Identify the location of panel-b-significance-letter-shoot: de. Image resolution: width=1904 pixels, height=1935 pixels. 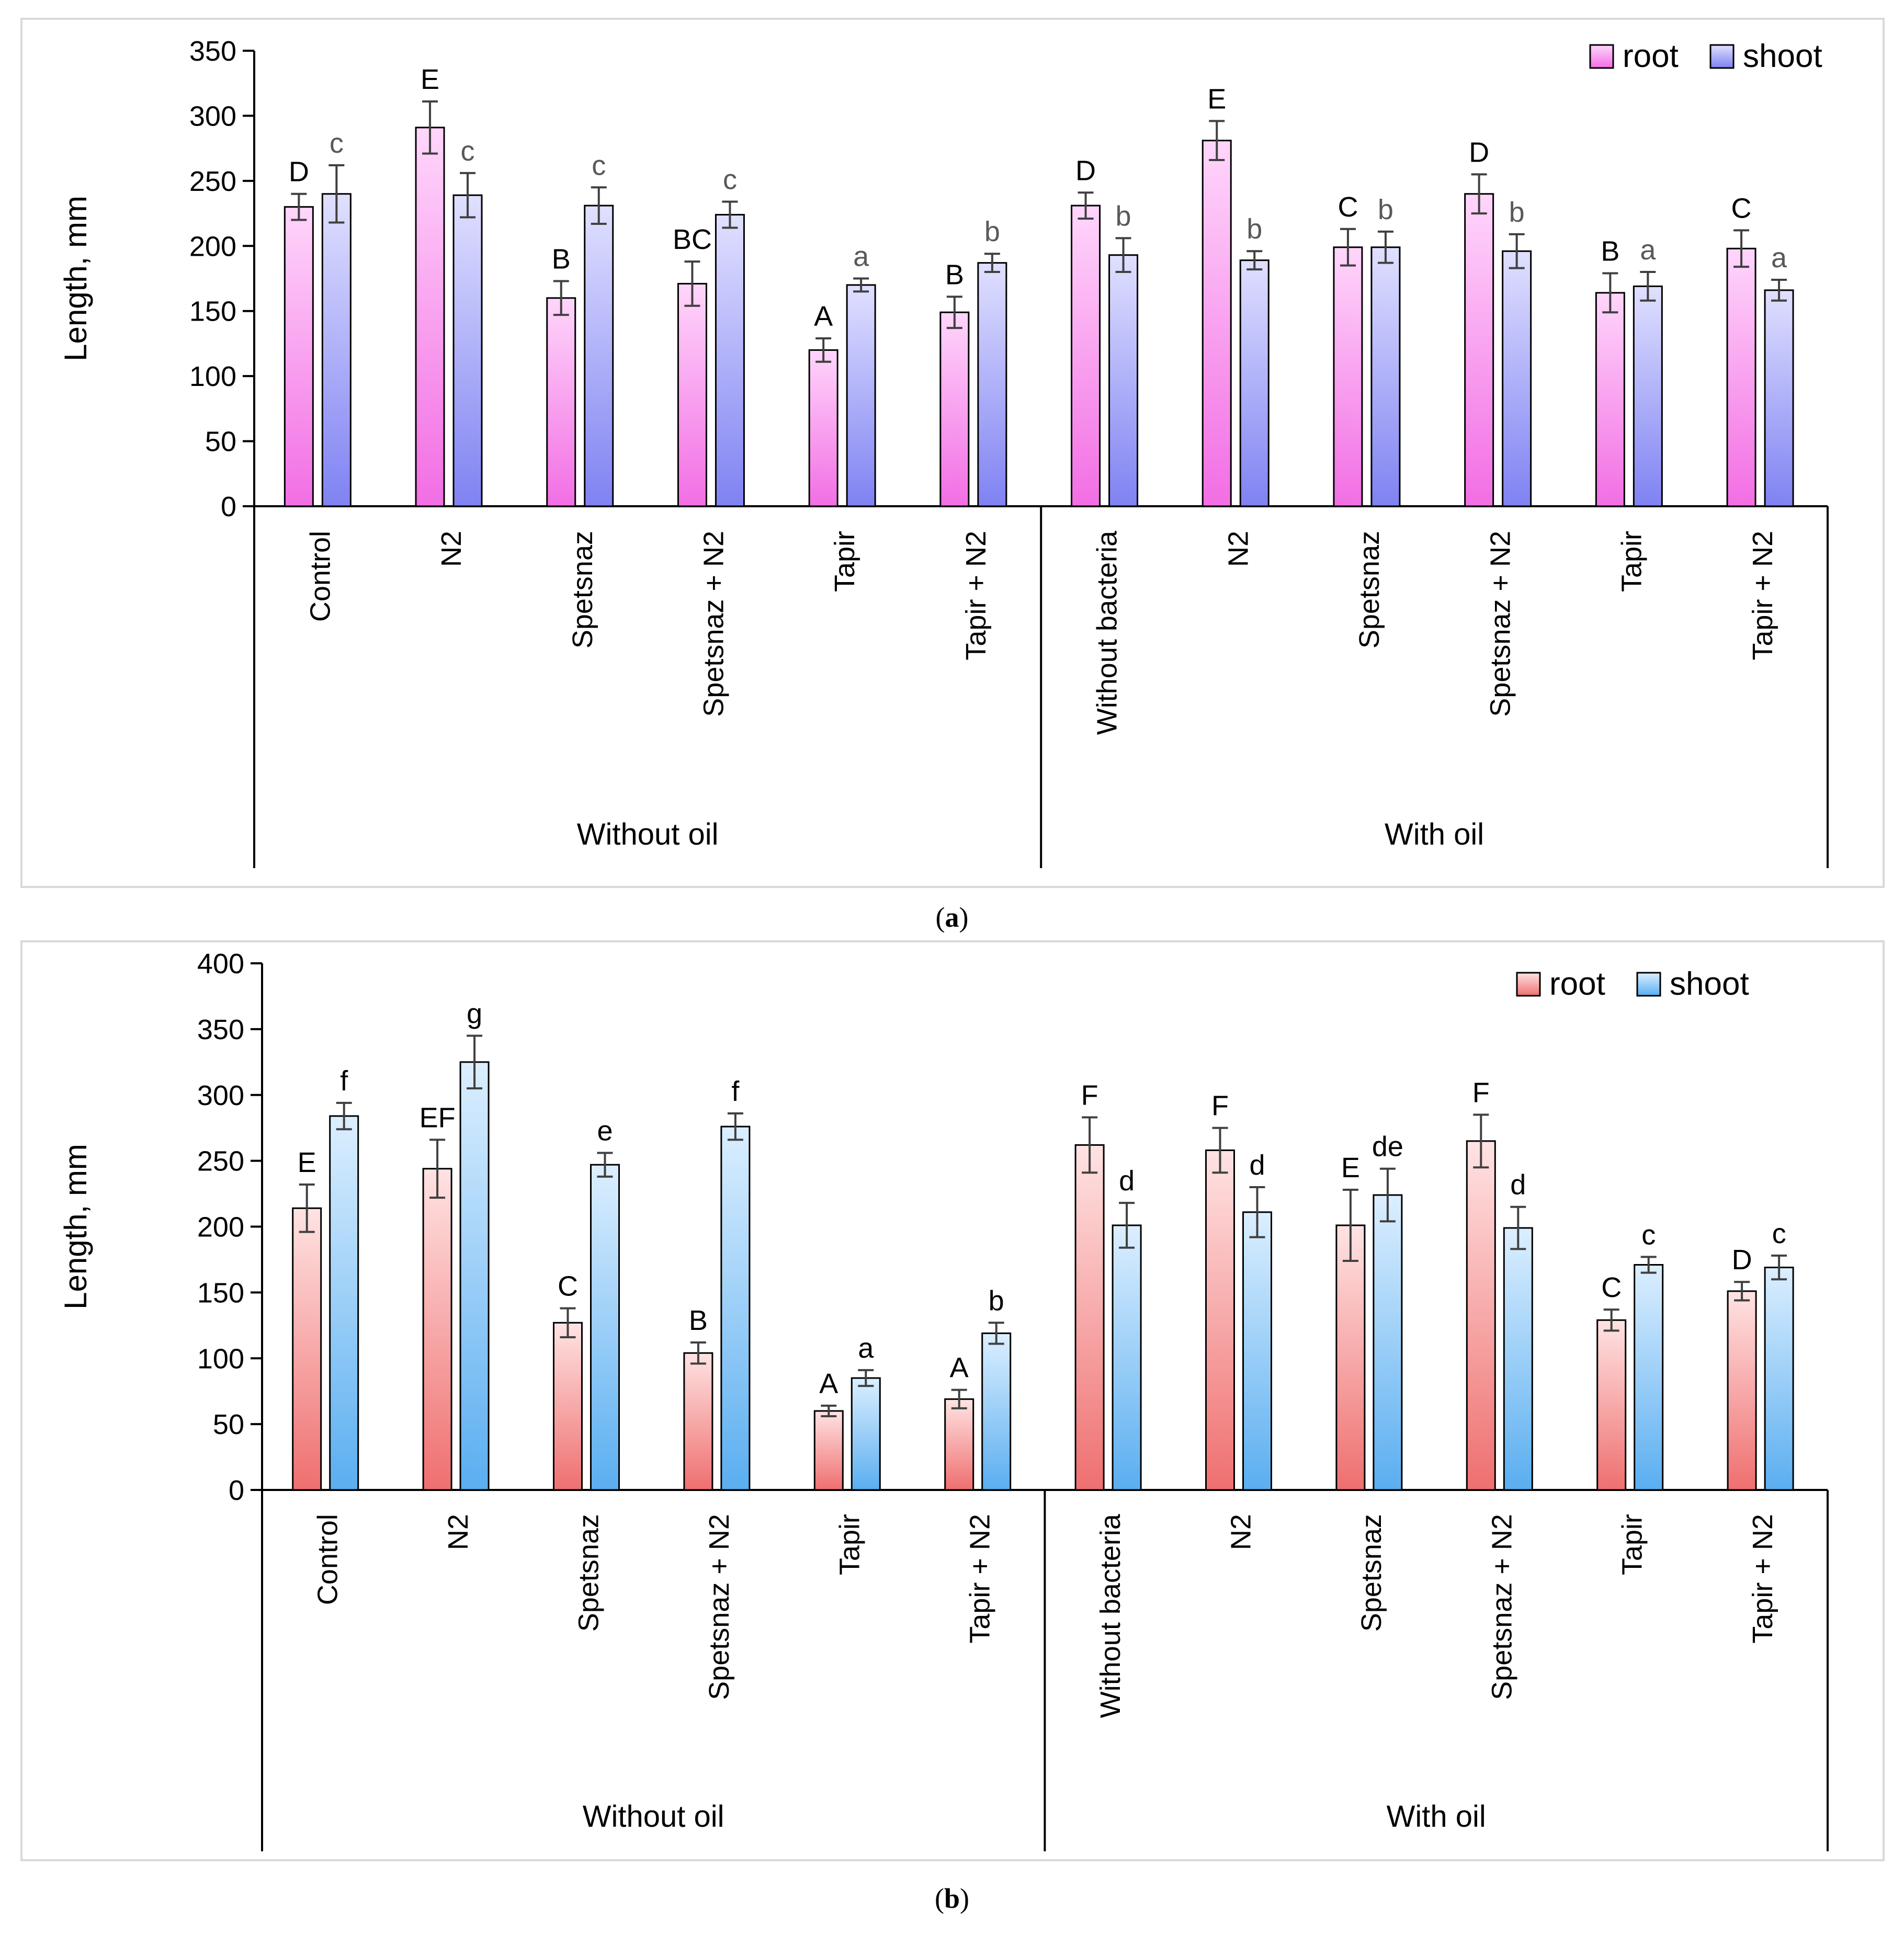
(1388, 1147).